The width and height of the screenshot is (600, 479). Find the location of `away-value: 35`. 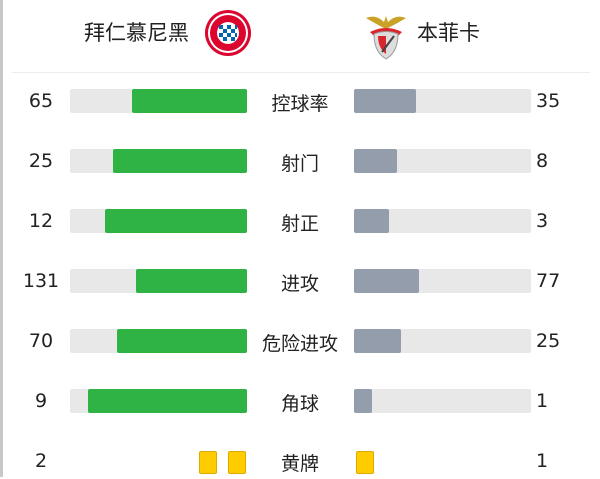

away-value: 35 is located at coordinates (548, 101).